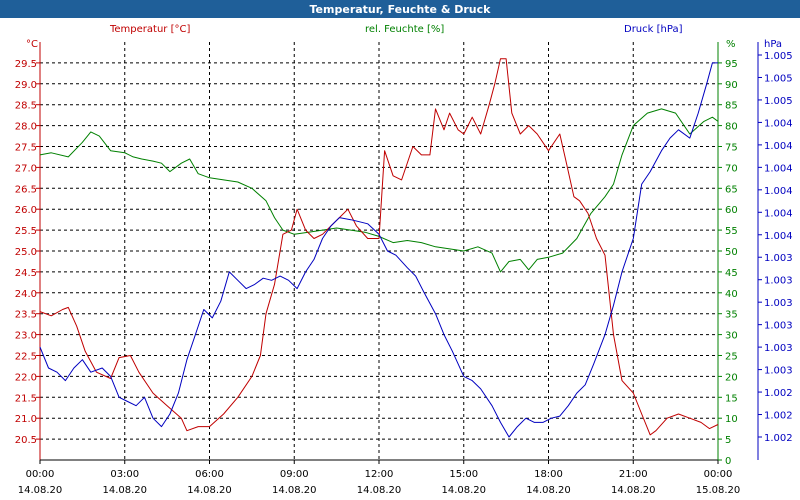  Describe the element at coordinates (26, 231) in the screenshot. I see `temperature-tick-label: 25.5` at that location.